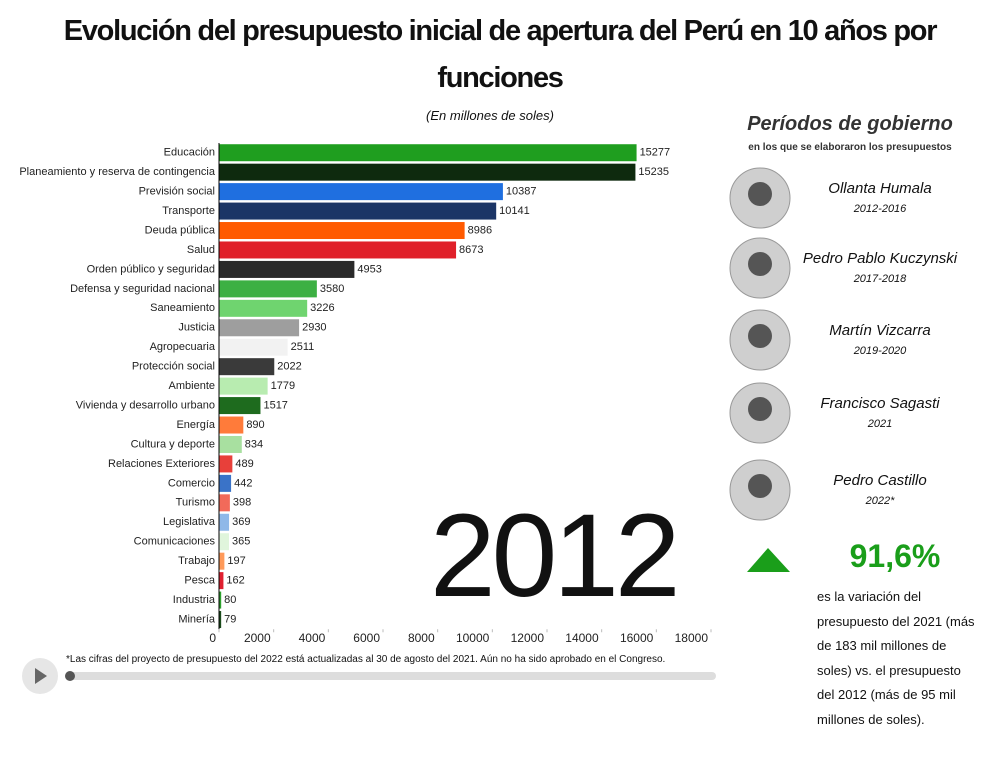  Describe the element at coordinates (880, 330) in the screenshot. I see `government-name: Martín Vizcarra` at that location.